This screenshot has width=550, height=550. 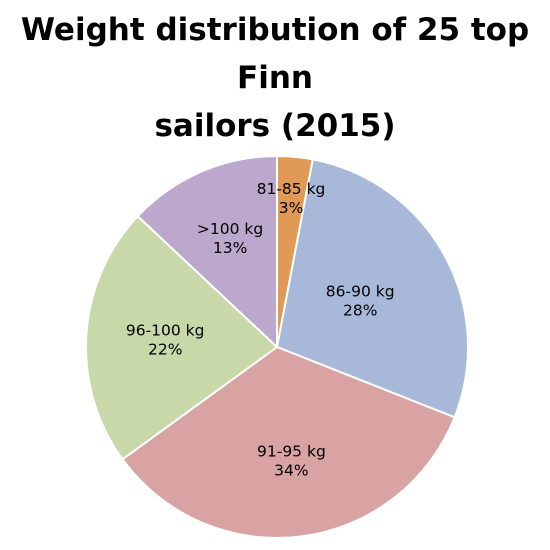 I want to click on chart-title-line-1: Weight distribution of 25 top Finn, so click(x=275, y=54).